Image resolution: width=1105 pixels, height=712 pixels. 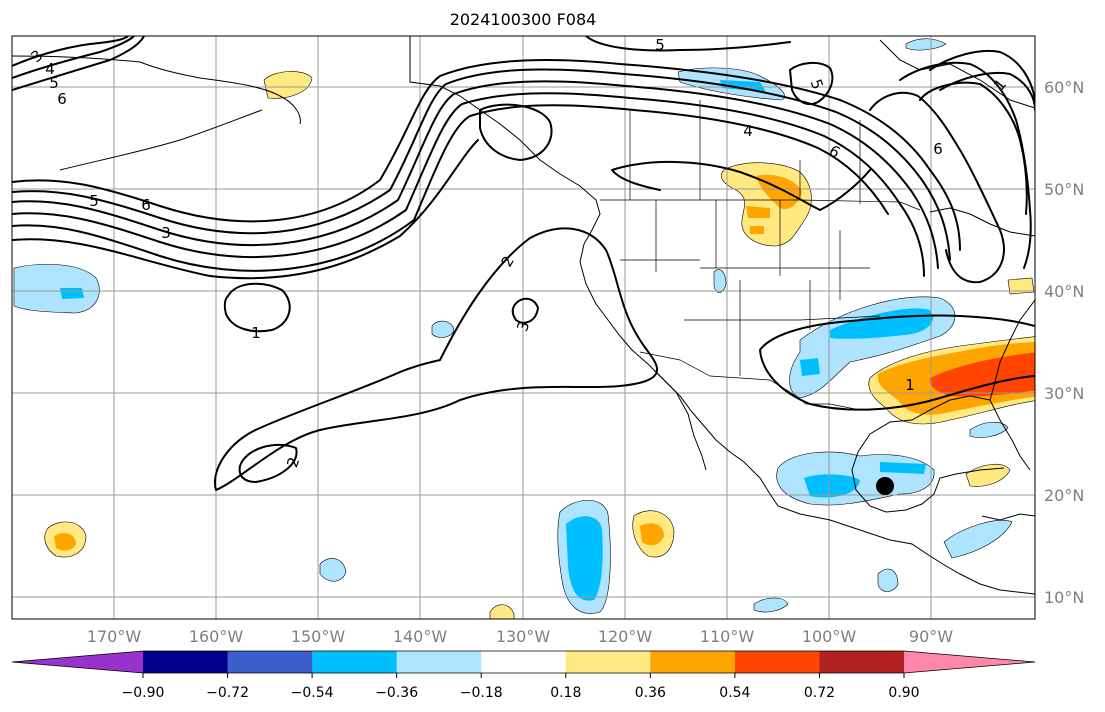 What do you see at coordinates (216, 636) in the screenshot?
I see `lon-label-160w: 160°W` at bounding box center [216, 636].